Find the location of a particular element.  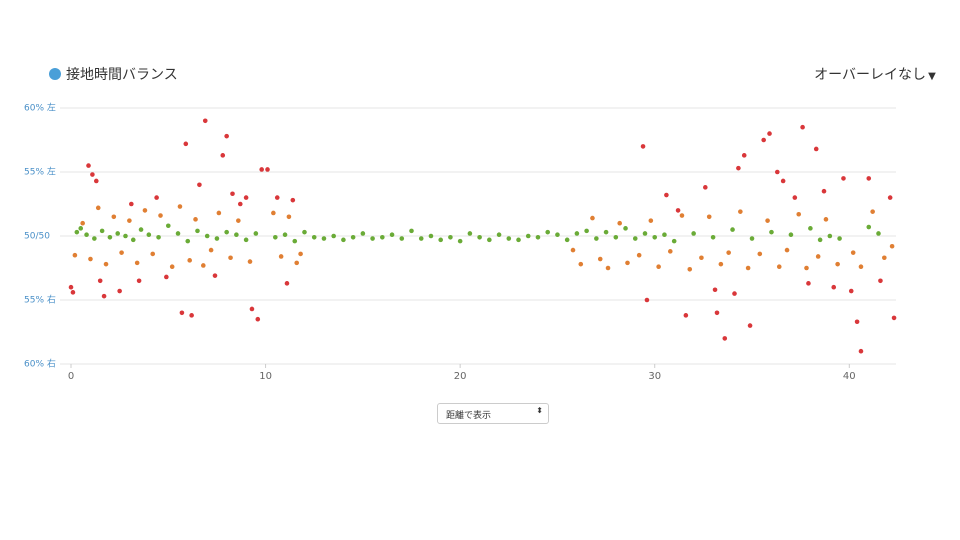

dropdown-arrow: ▼ is located at coordinates (932, 76).